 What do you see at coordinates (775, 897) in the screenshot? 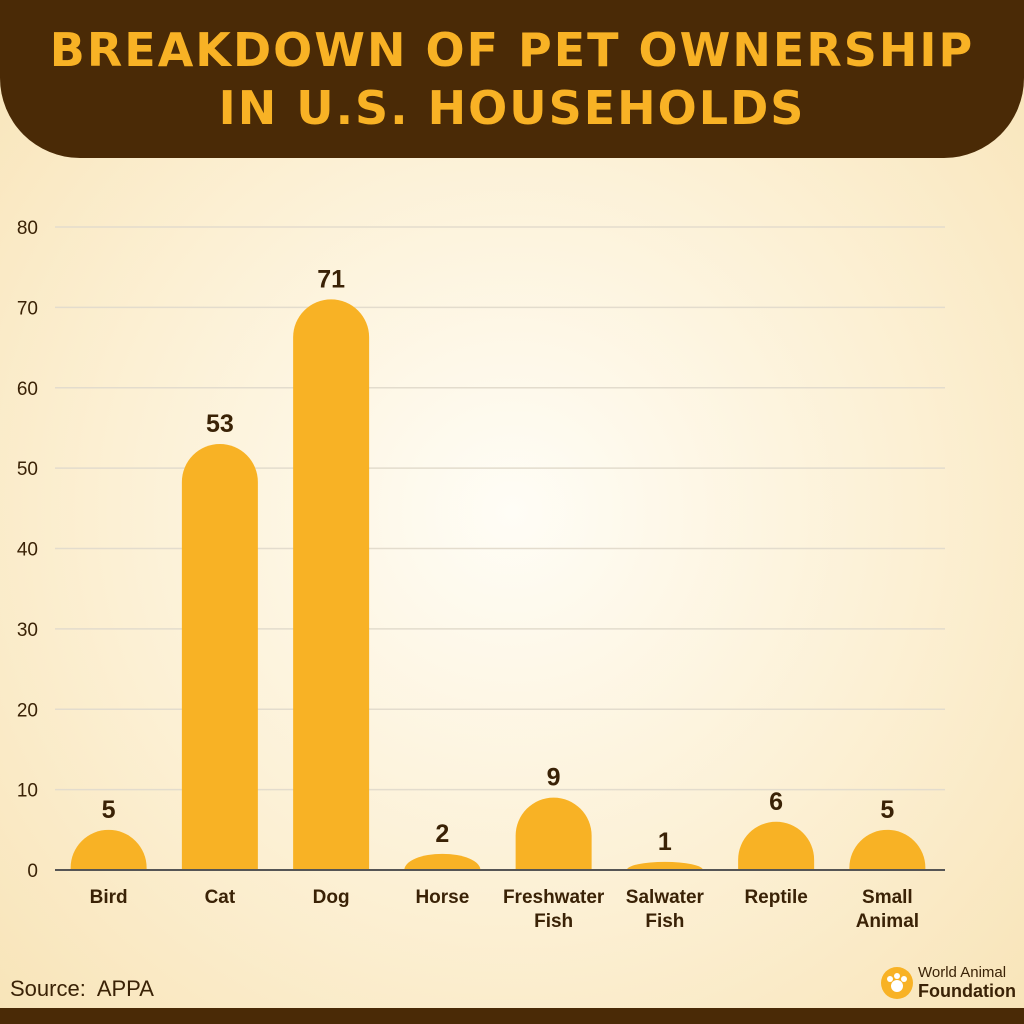
I see `x-tick-label: Reptile` at bounding box center [775, 897].